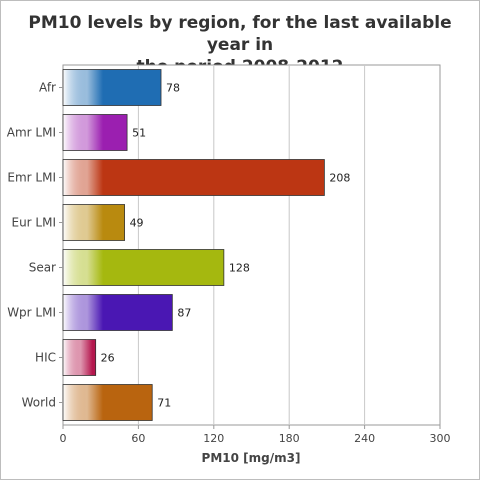 Image resolution: width=480 pixels, height=480 pixels. Describe the element at coordinates (339, 178) in the screenshot. I see `bar-value-label: 208` at that location.